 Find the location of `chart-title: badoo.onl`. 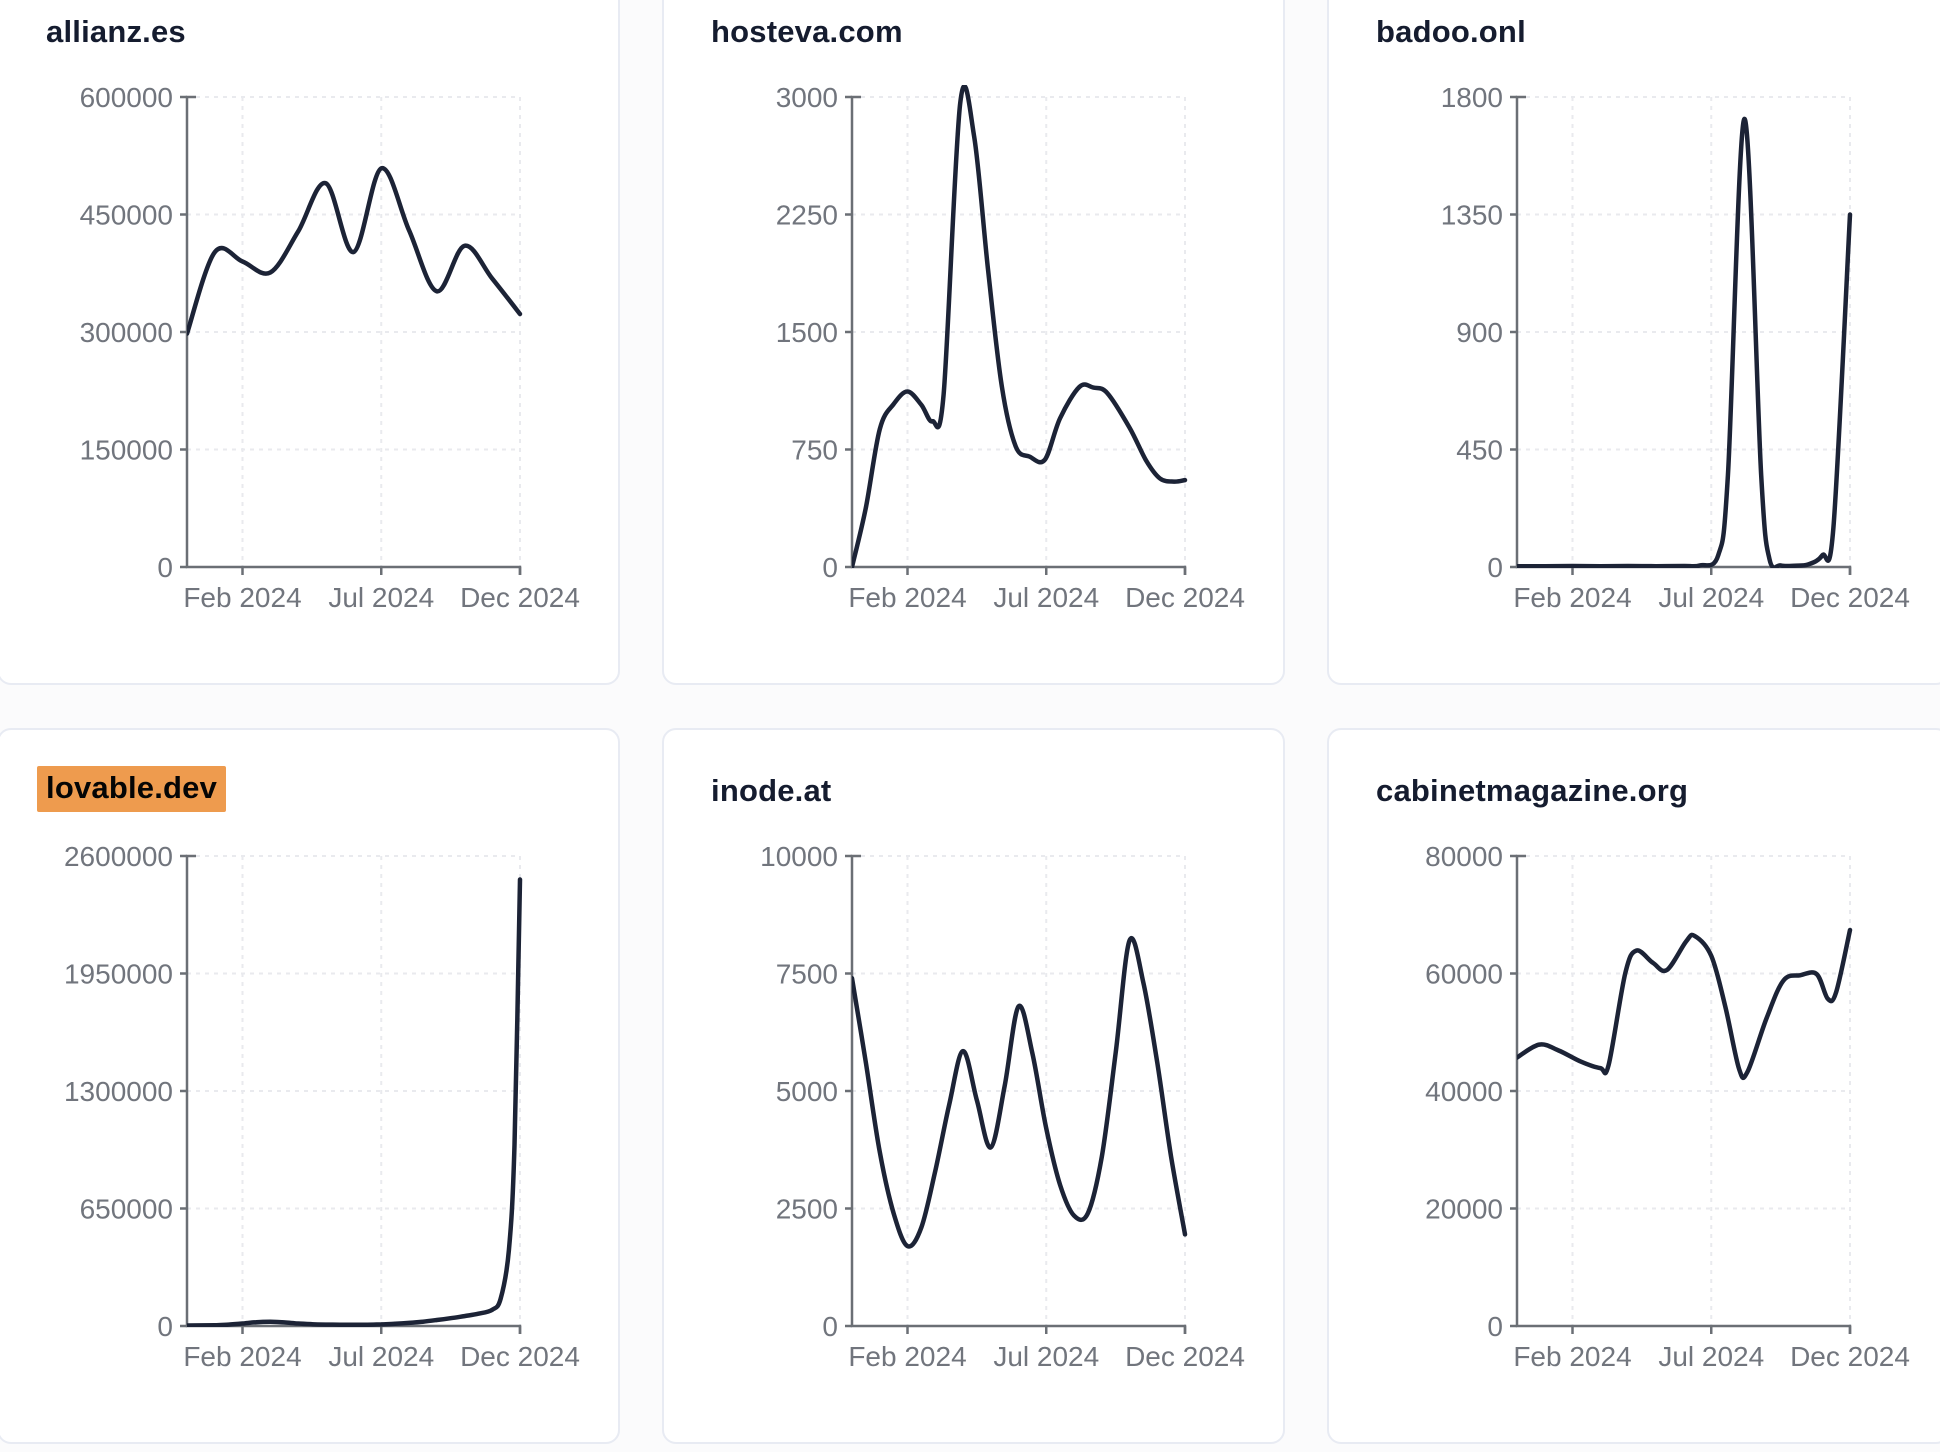

chart-title: badoo.onl is located at coordinates (1451, 31).